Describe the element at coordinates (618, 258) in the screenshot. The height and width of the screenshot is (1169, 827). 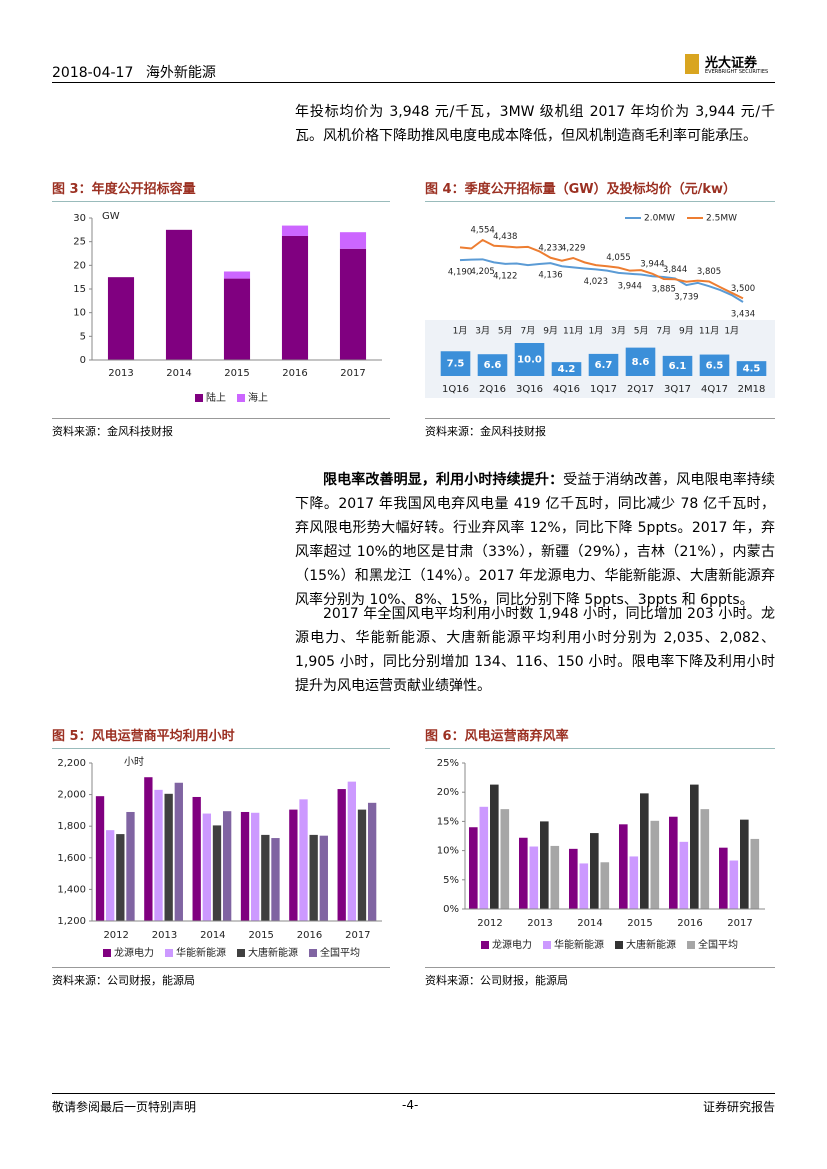
I see `data-label: 4,055` at that location.